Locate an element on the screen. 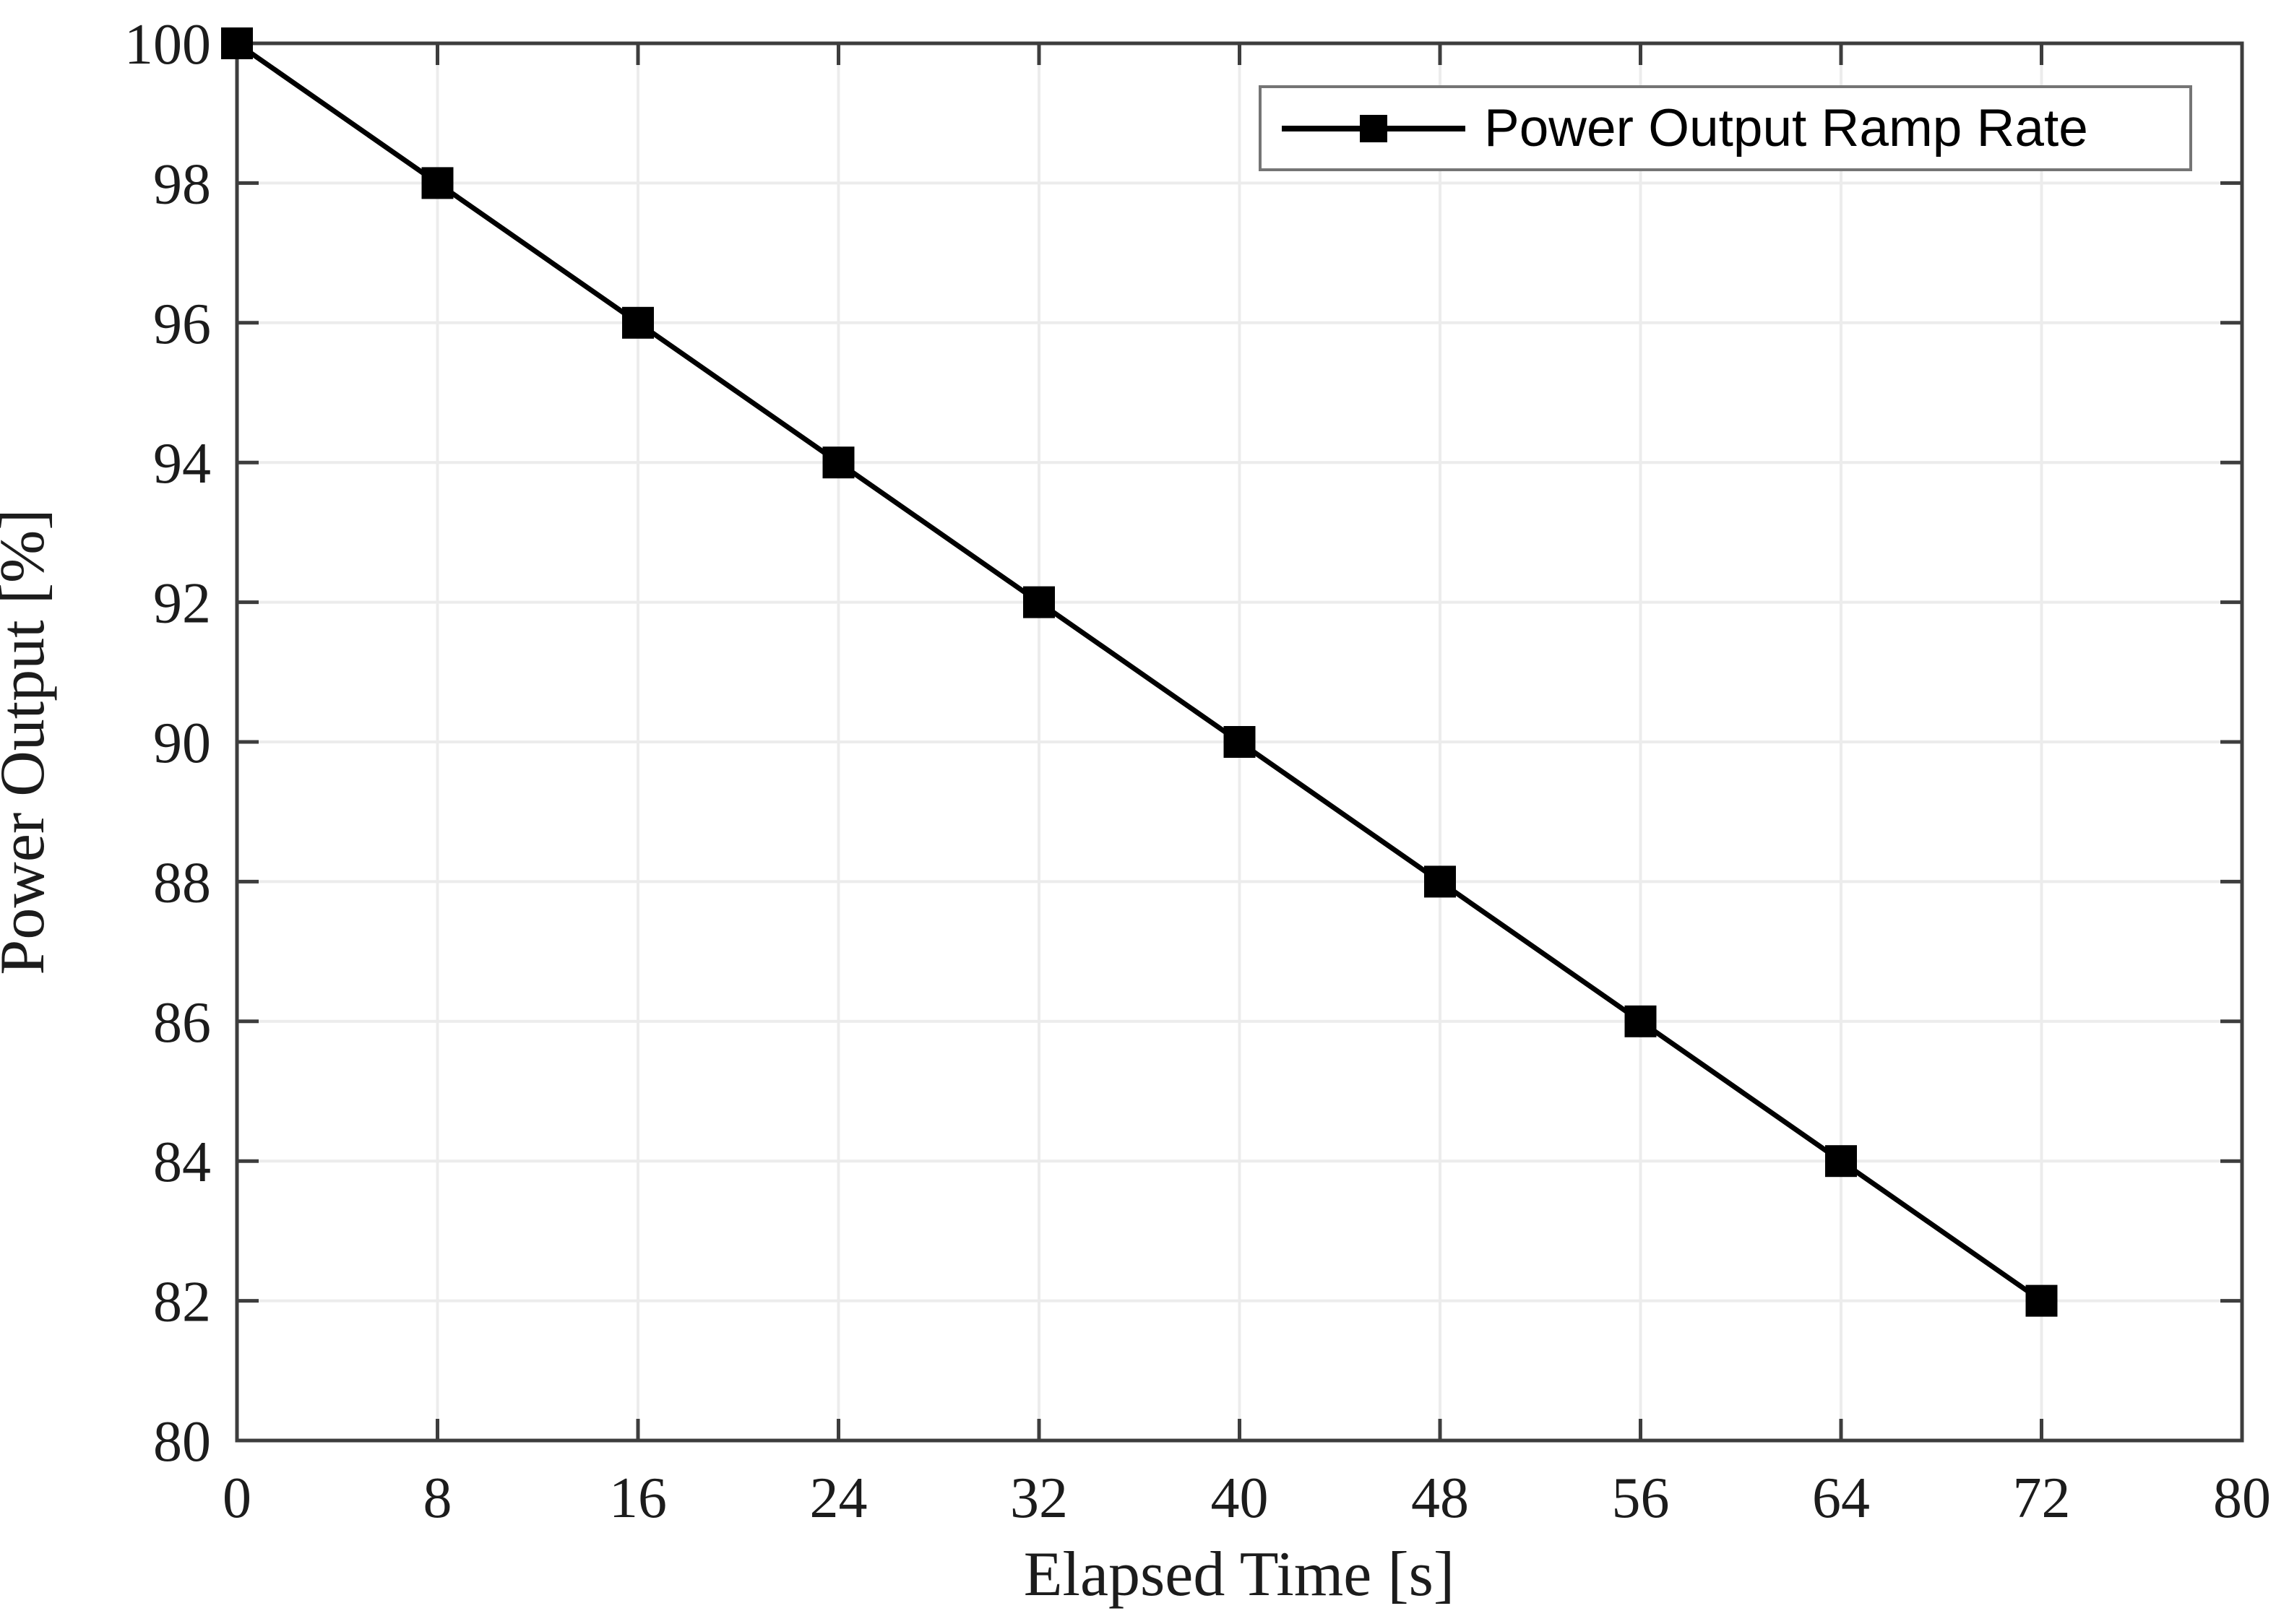 The width and height of the screenshot is (2289, 1624). x-tick-label: 8 is located at coordinates (438, 1498).